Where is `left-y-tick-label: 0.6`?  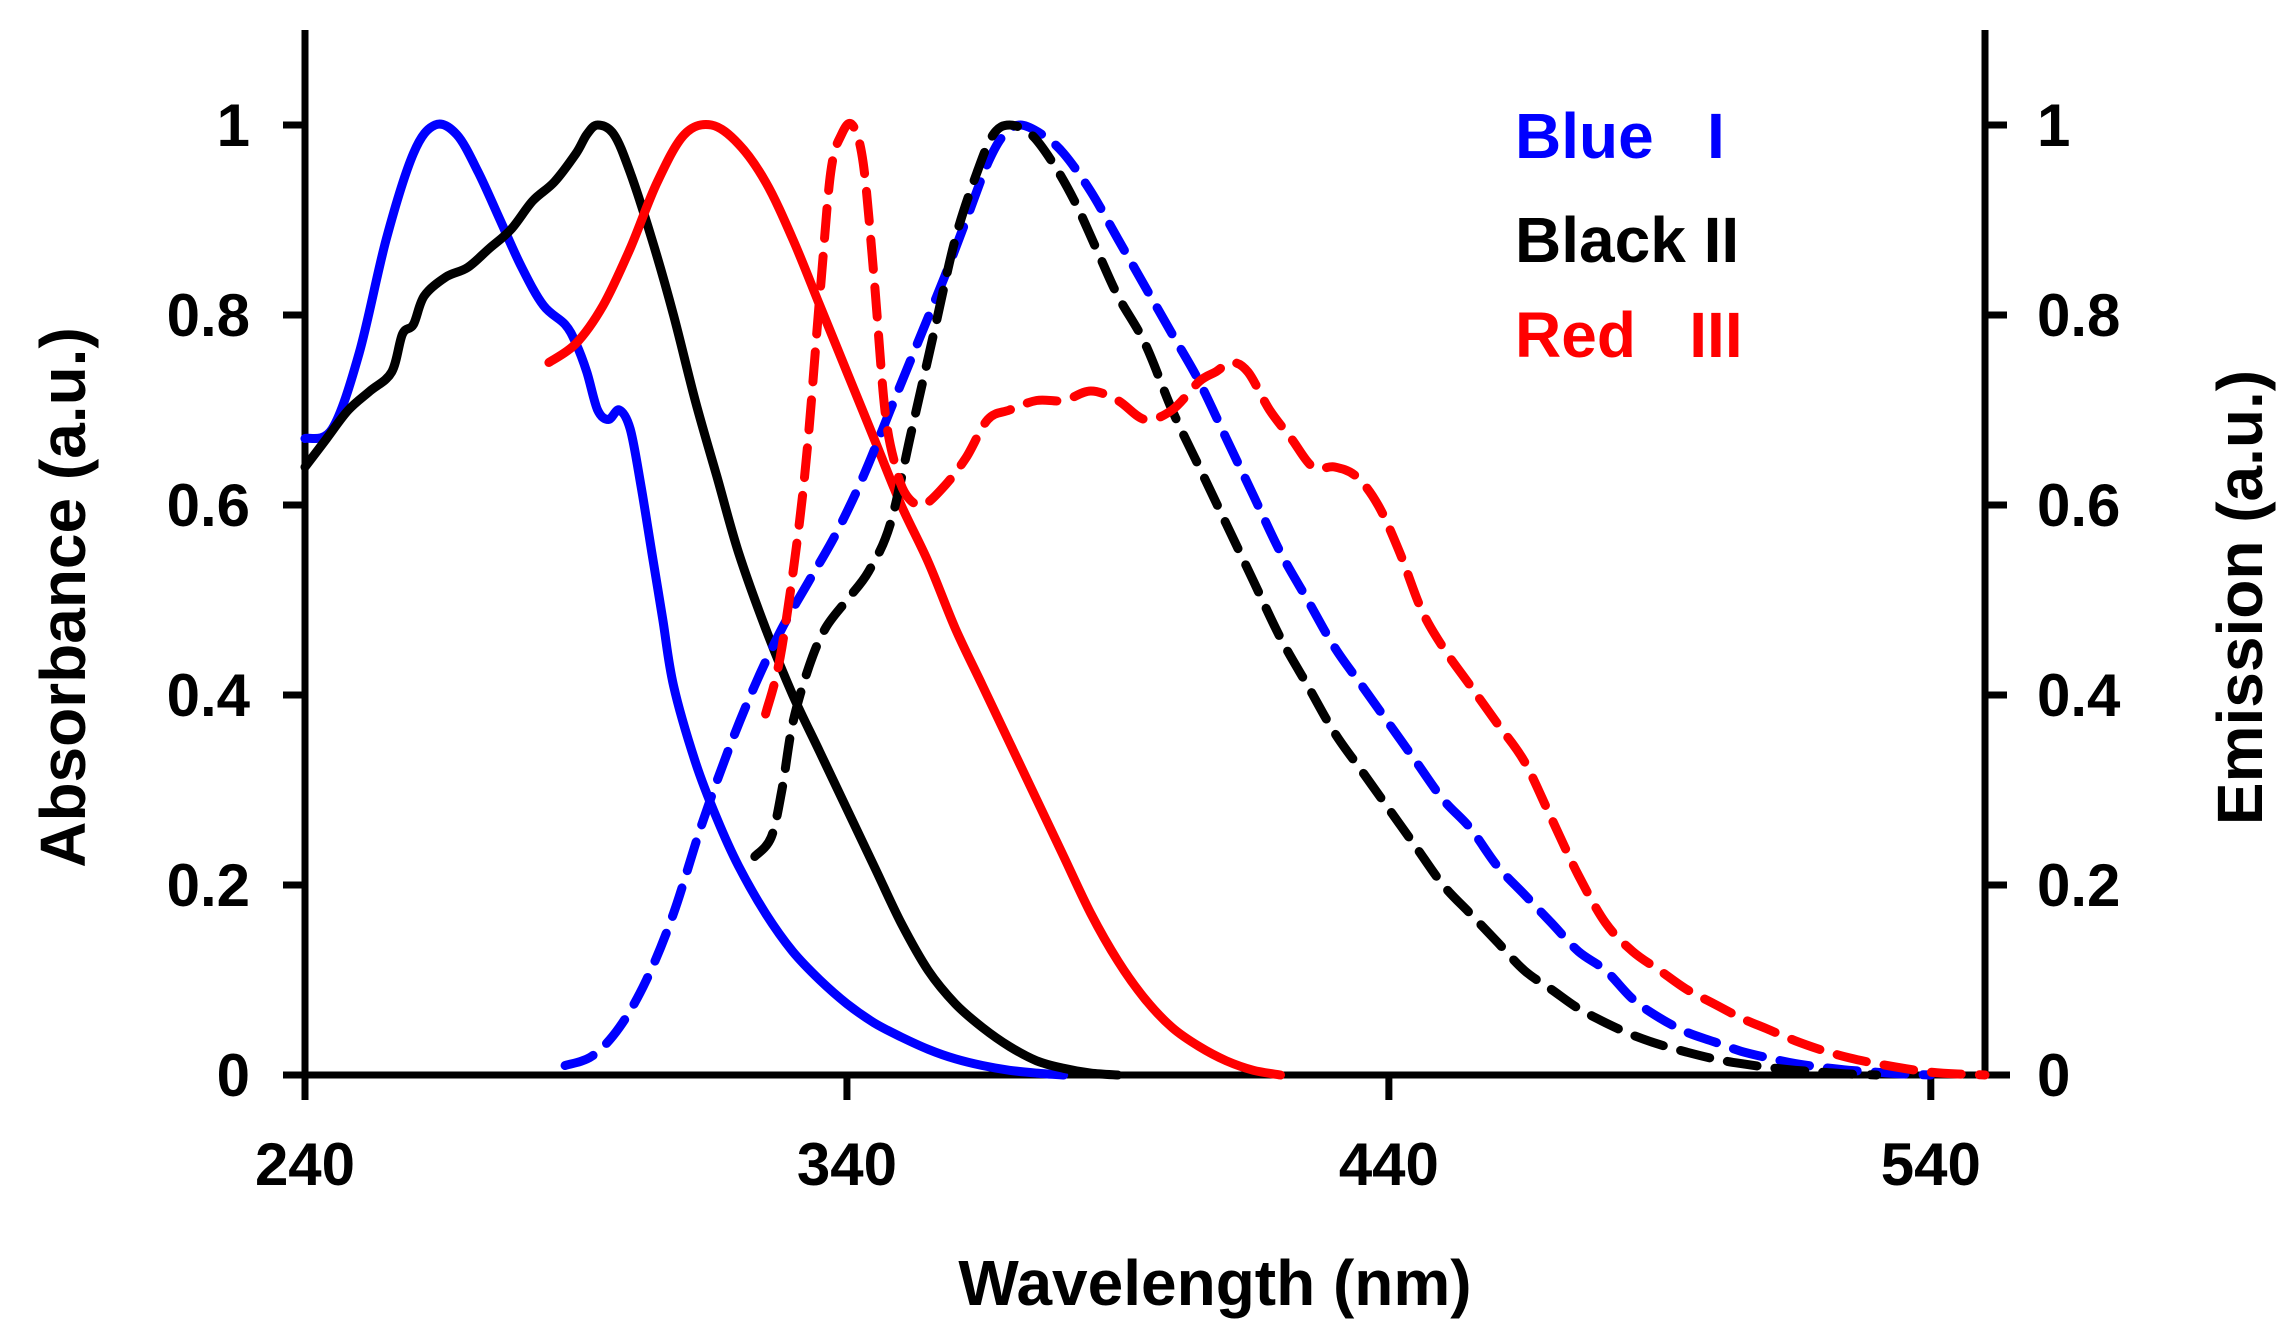
left-y-tick-label: 0.6 is located at coordinates (208, 505).